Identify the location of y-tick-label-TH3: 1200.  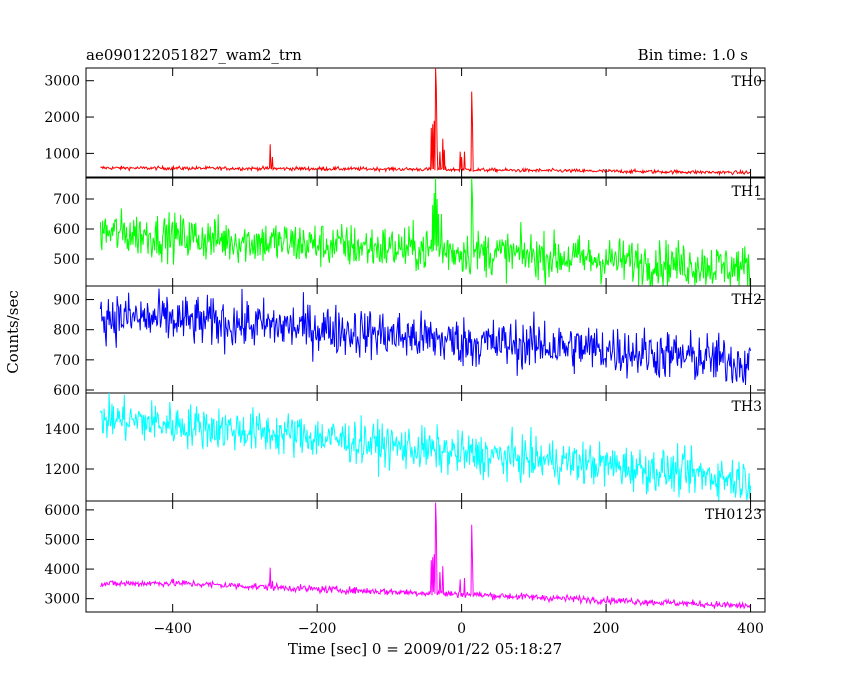
(62, 470).